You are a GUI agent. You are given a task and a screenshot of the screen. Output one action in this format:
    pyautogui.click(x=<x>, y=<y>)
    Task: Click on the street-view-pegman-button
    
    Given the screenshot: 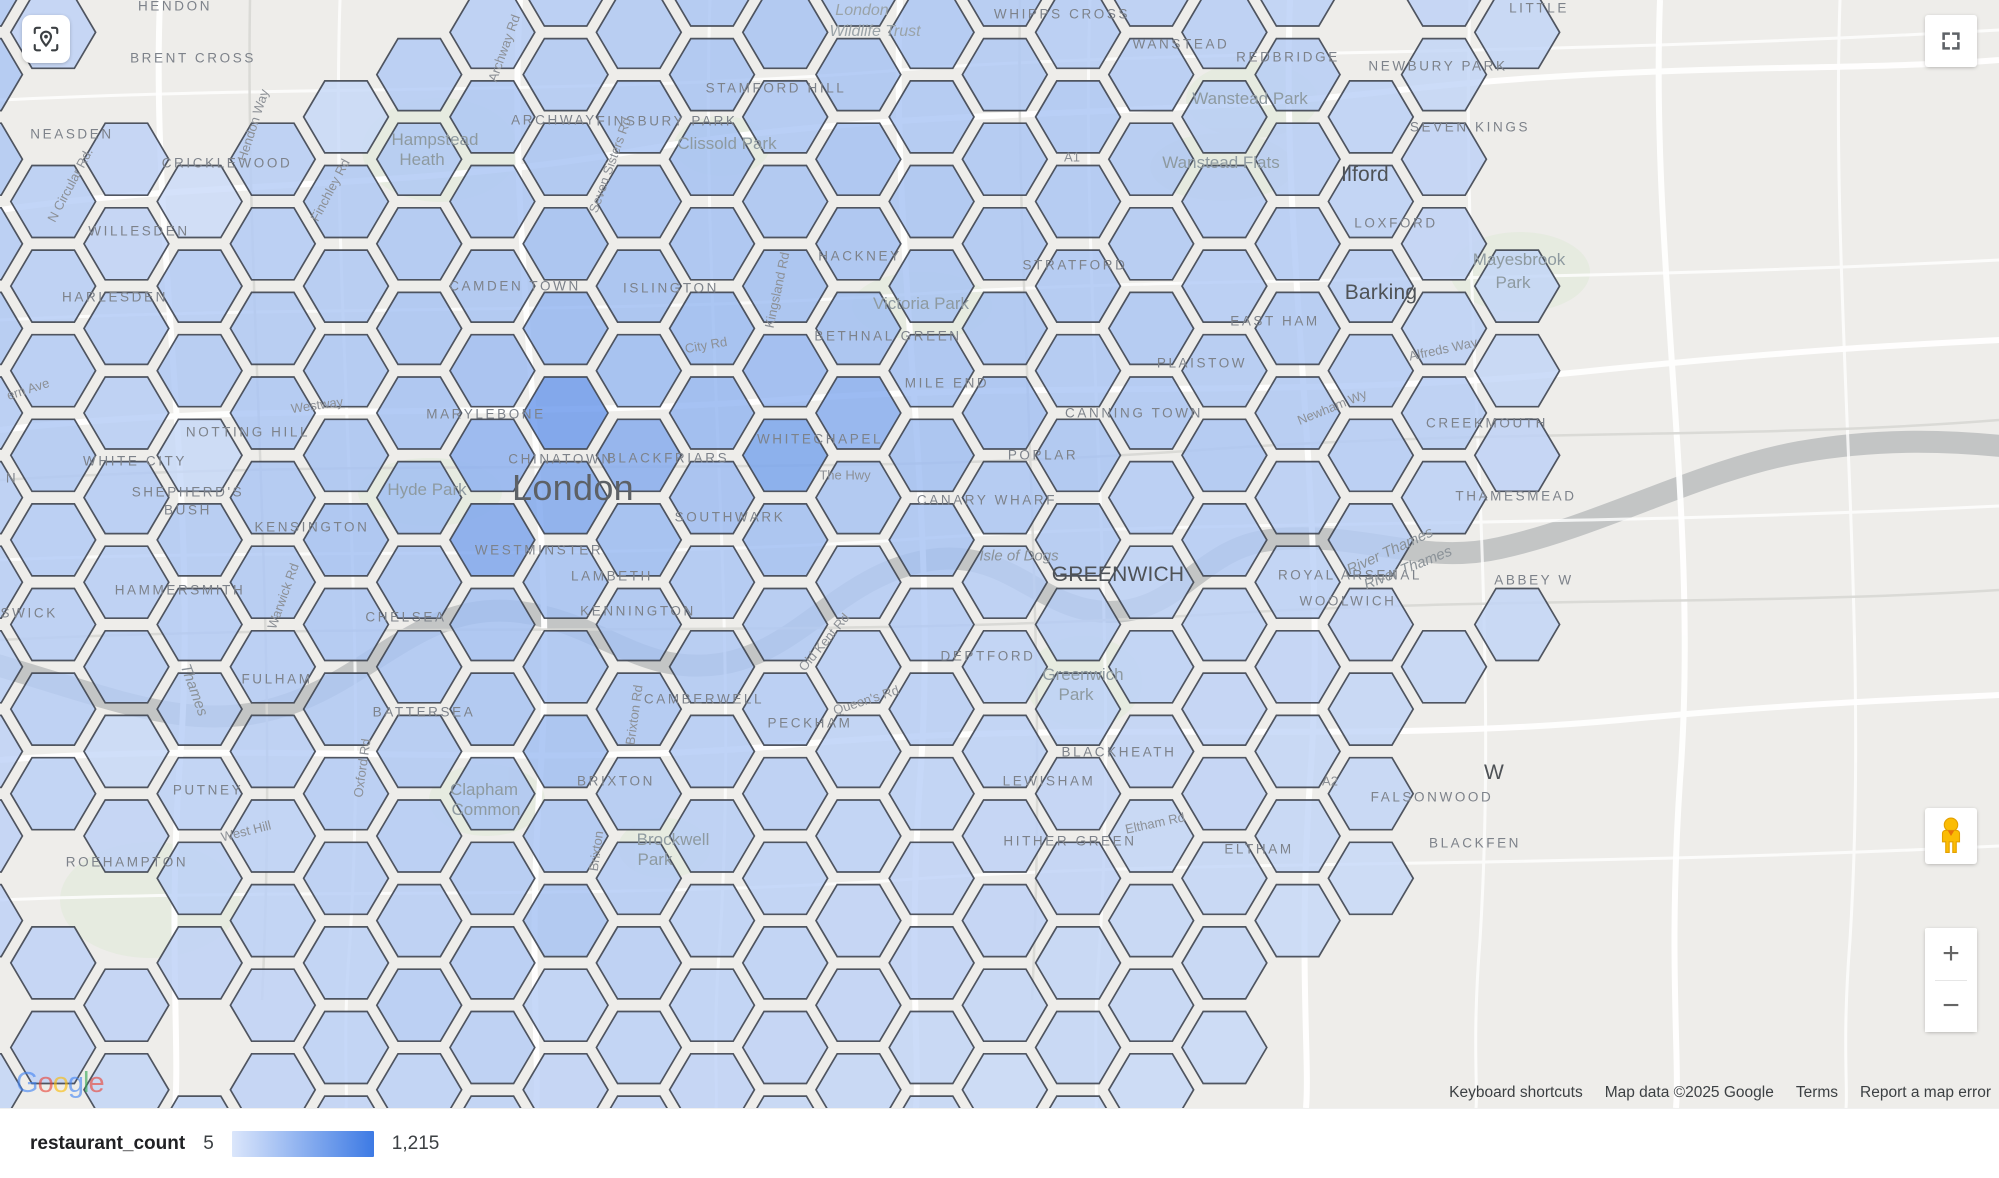 What is the action you would take?
    pyautogui.click(x=1951, y=836)
    